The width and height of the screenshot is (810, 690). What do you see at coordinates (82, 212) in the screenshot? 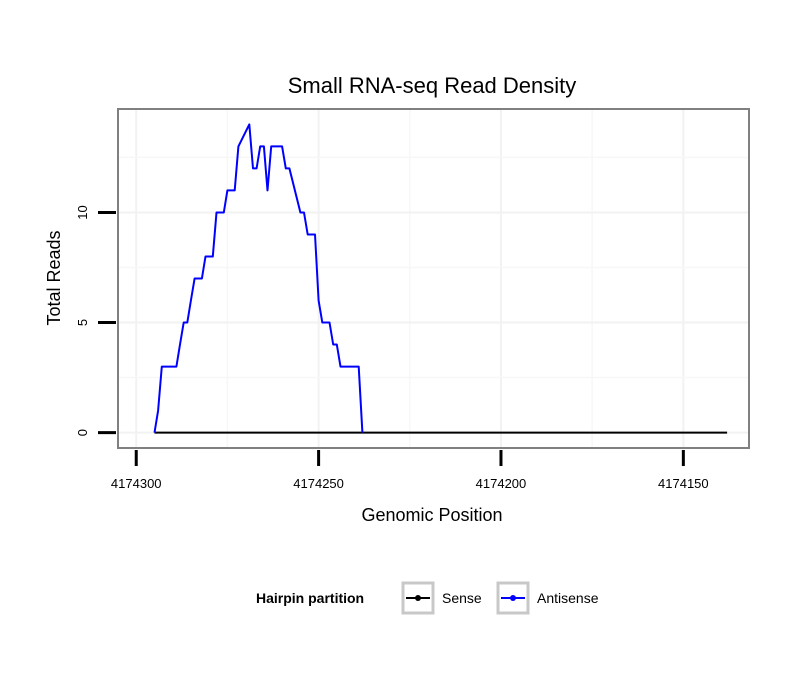
I see `y-tick-label: 10` at bounding box center [82, 212].